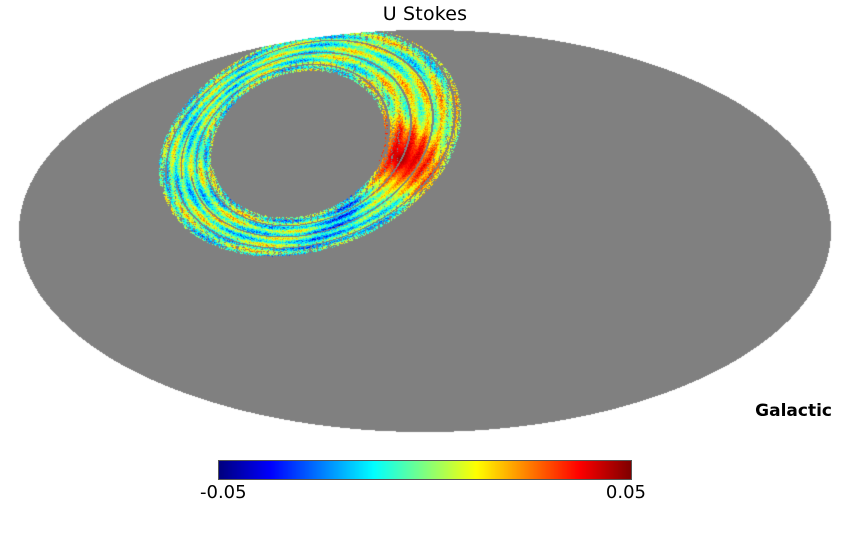 The image size is (850, 540). What do you see at coordinates (425, 470) in the screenshot?
I see `colorbar-gradient-icon` at bounding box center [425, 470].